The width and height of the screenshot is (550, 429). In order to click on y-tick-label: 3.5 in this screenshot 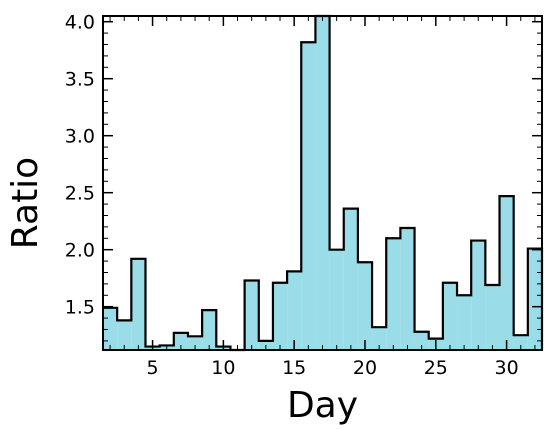, I will do `click(80, 80)`.